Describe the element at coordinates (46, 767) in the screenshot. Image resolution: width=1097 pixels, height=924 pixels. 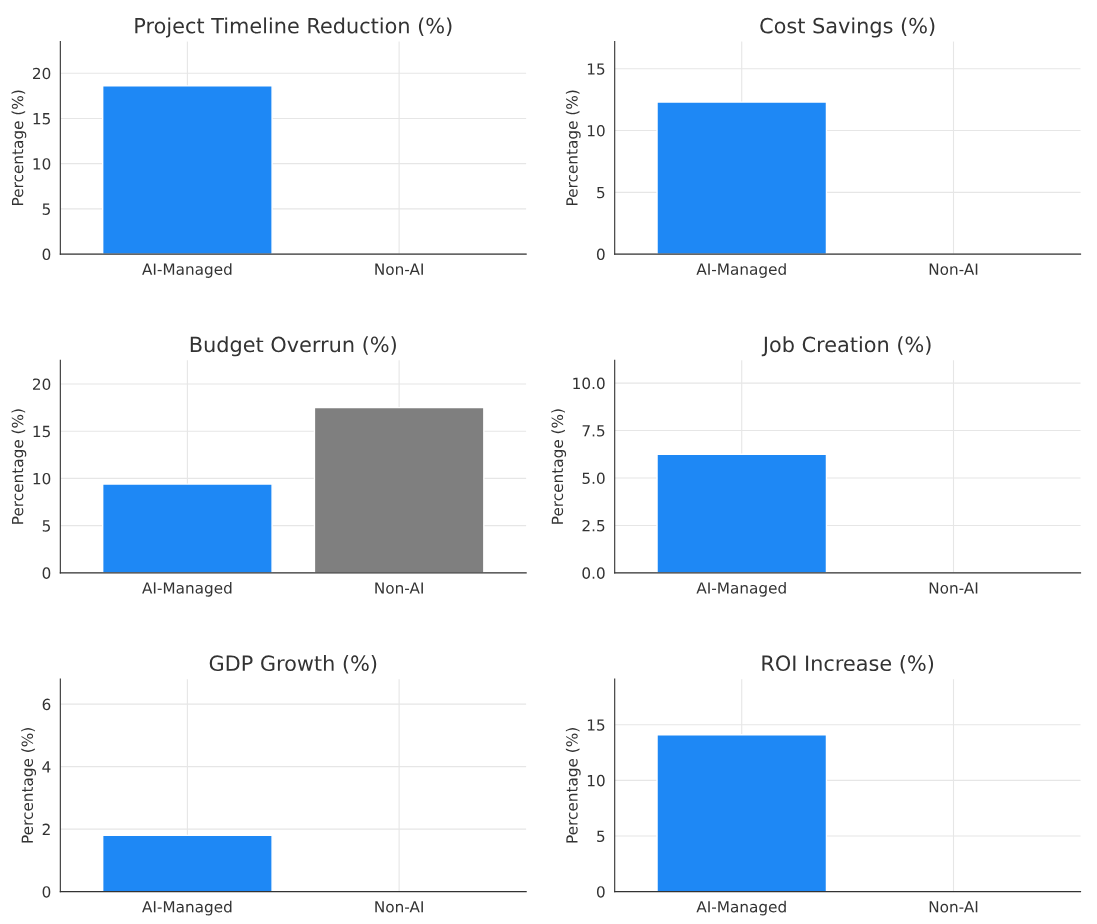
I see `y-tick-label: 4` at that location.